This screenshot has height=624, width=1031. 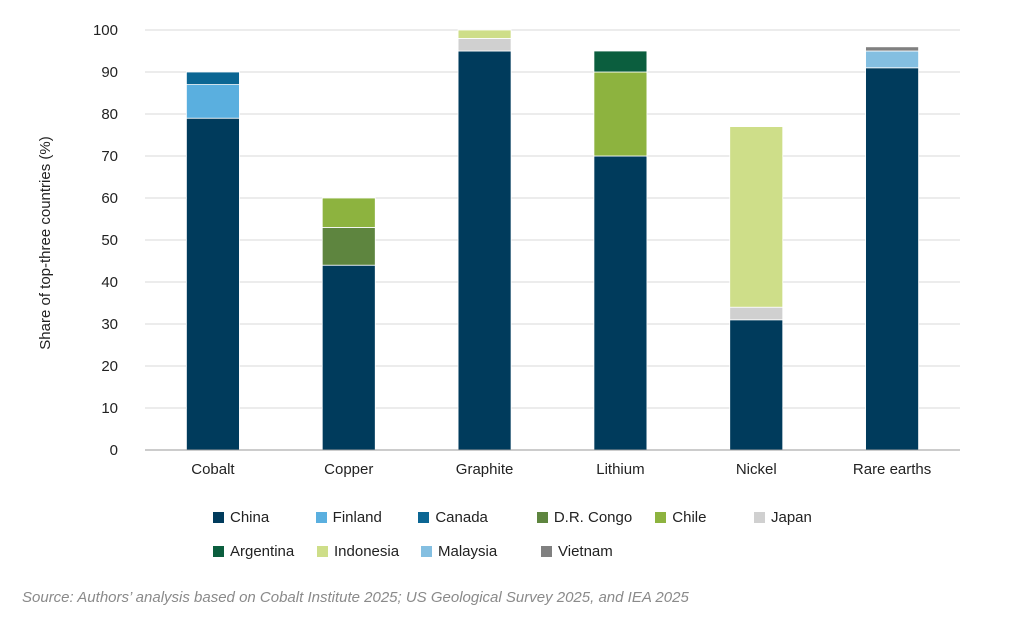 I want to click on x-category-label: Graphite, so click(x=485, y=469).